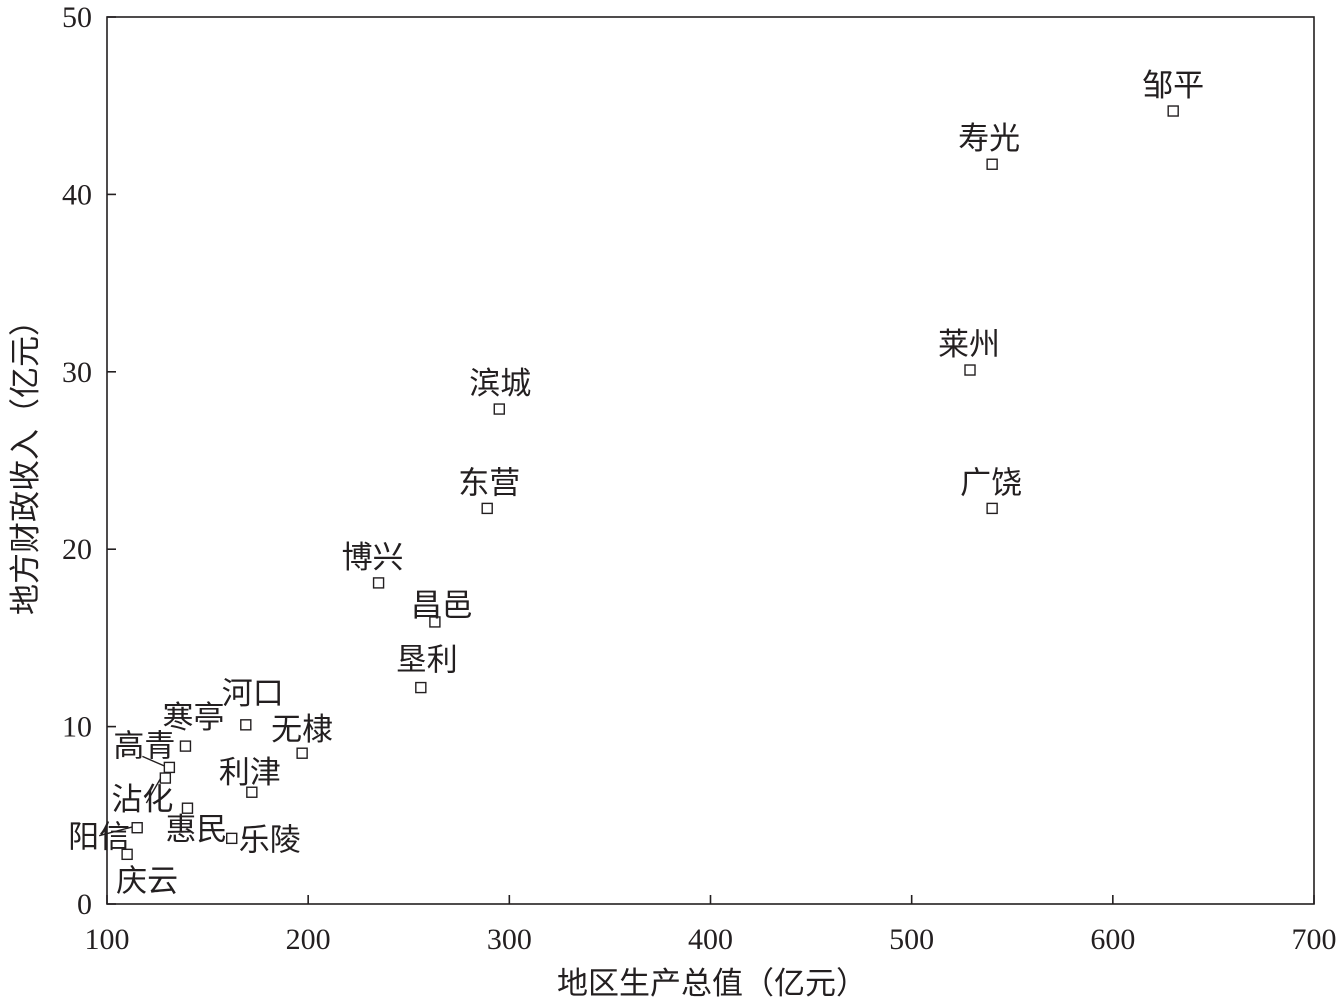 This screenshot has width=1338, height=1005. I want to click on point-label: 东营, so click(489, 483).